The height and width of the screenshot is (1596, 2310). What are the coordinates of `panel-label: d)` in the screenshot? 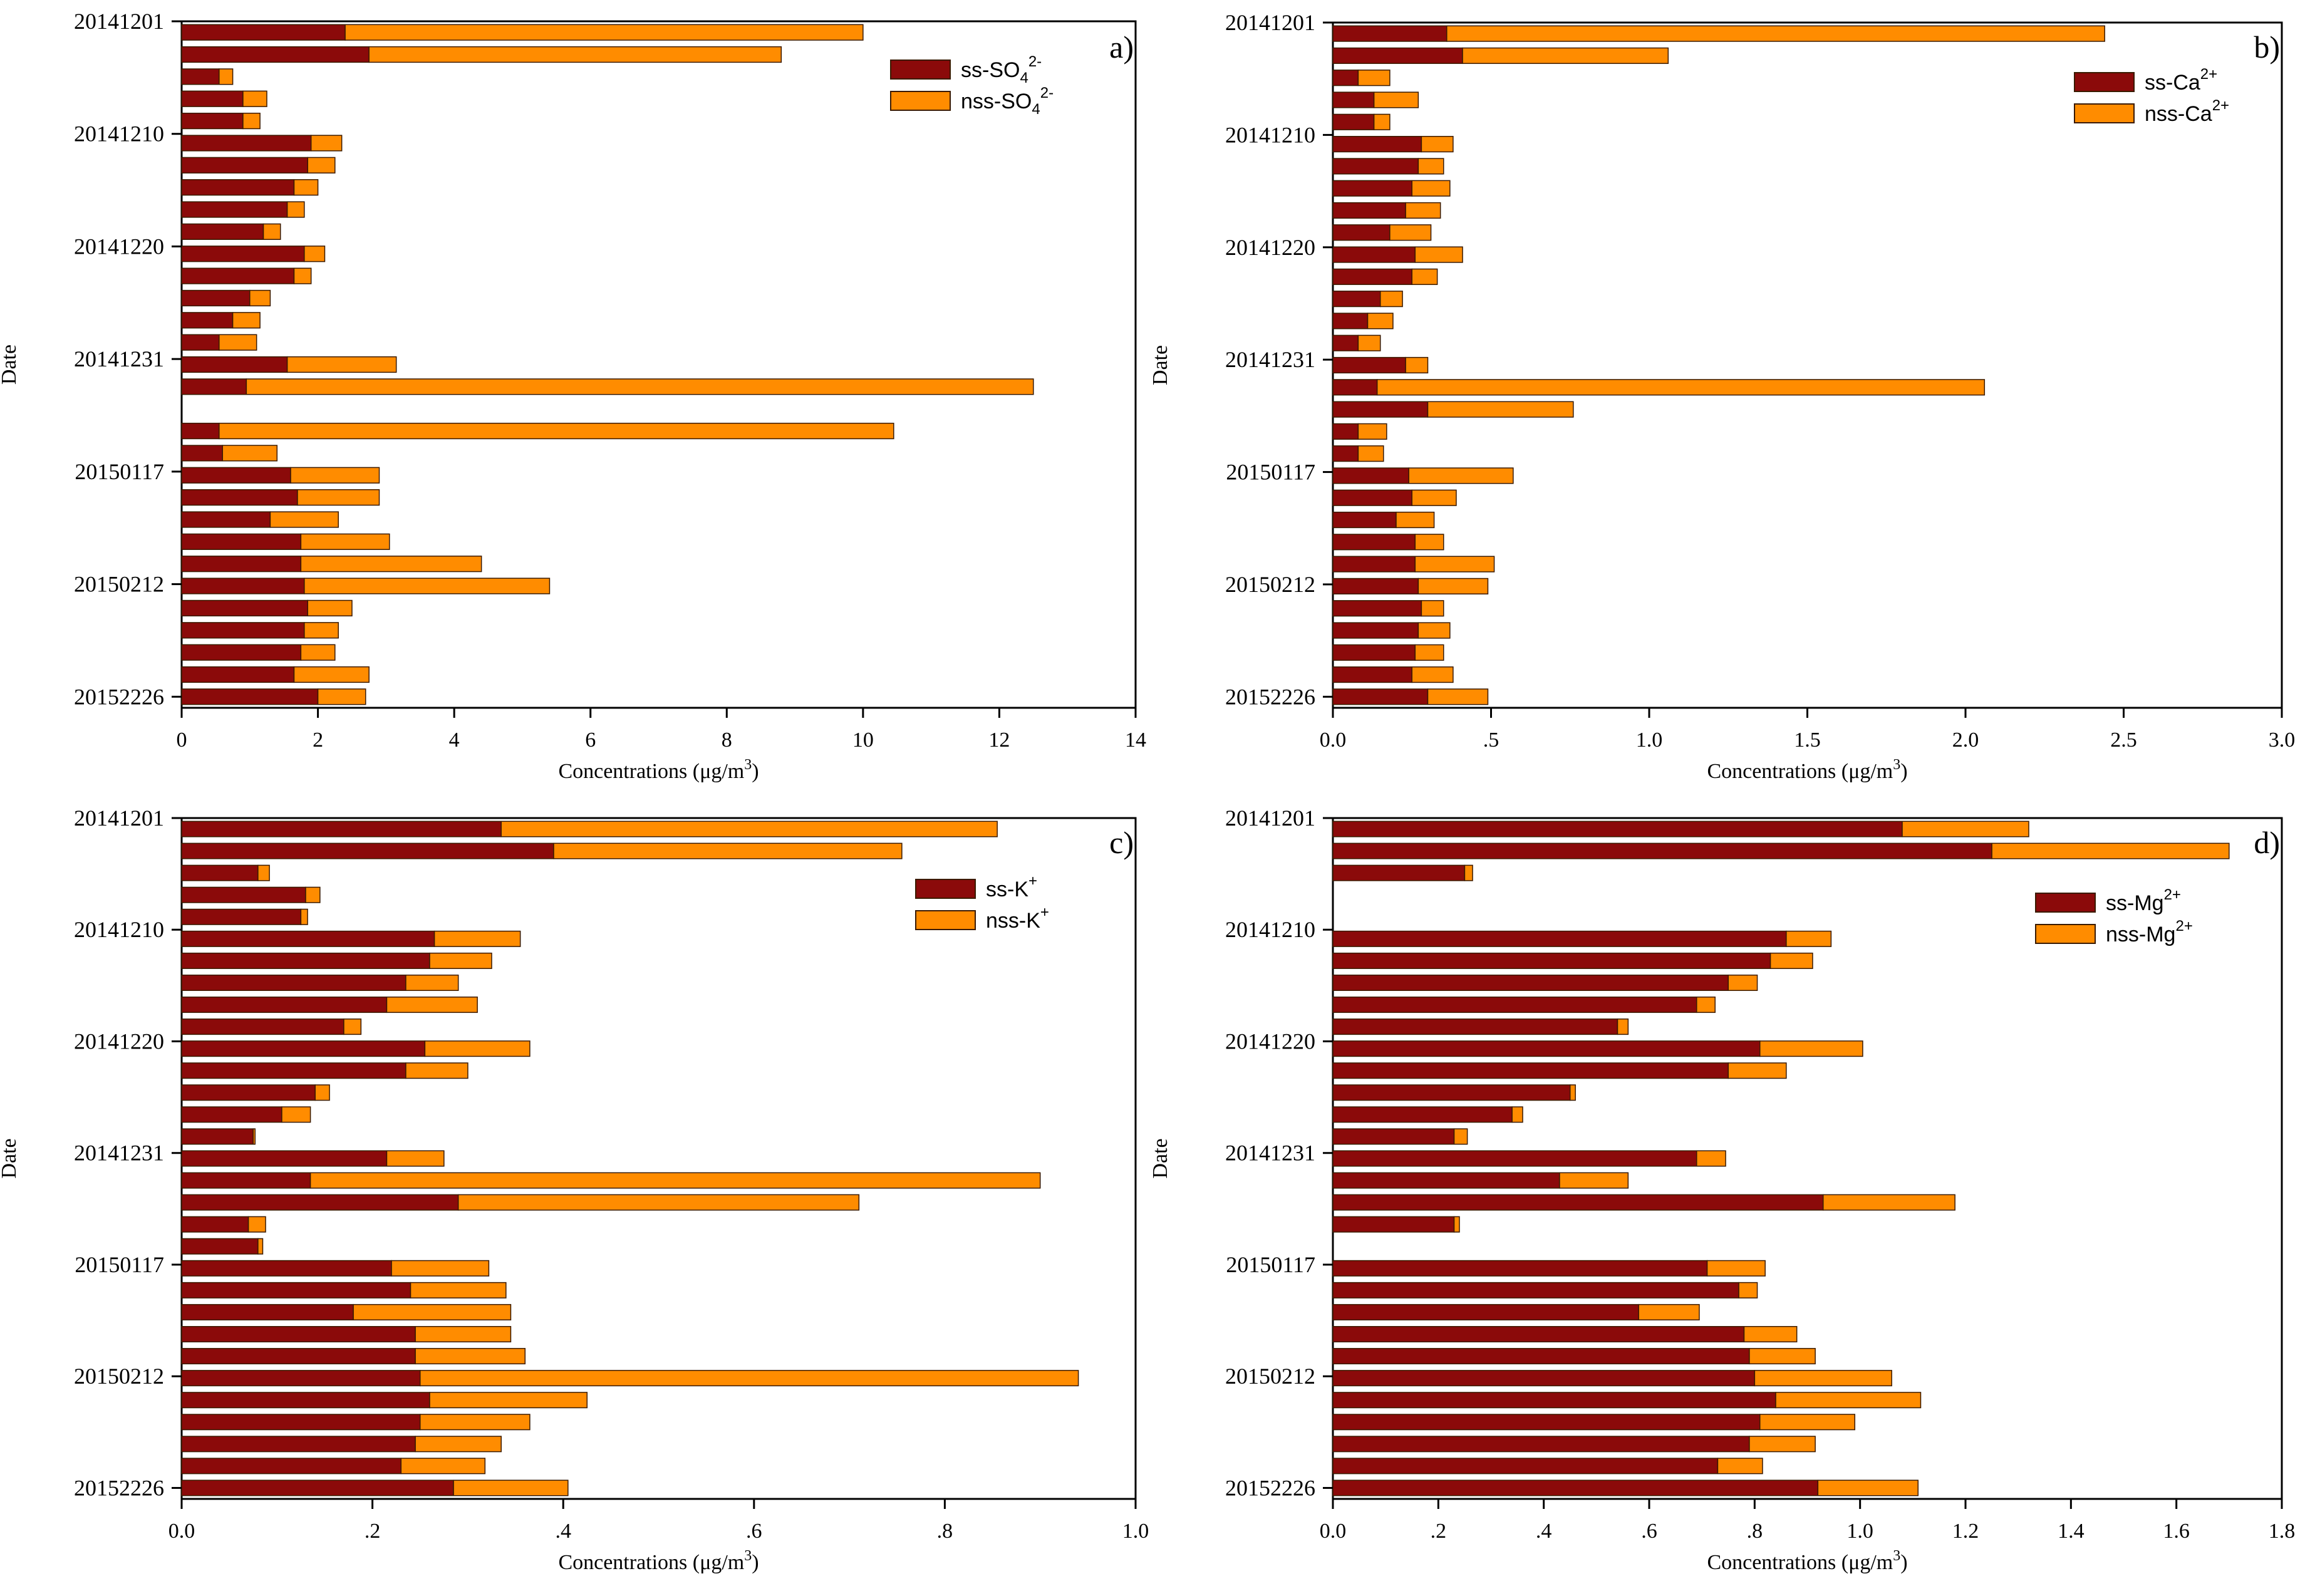 It's located at (2267, 842).